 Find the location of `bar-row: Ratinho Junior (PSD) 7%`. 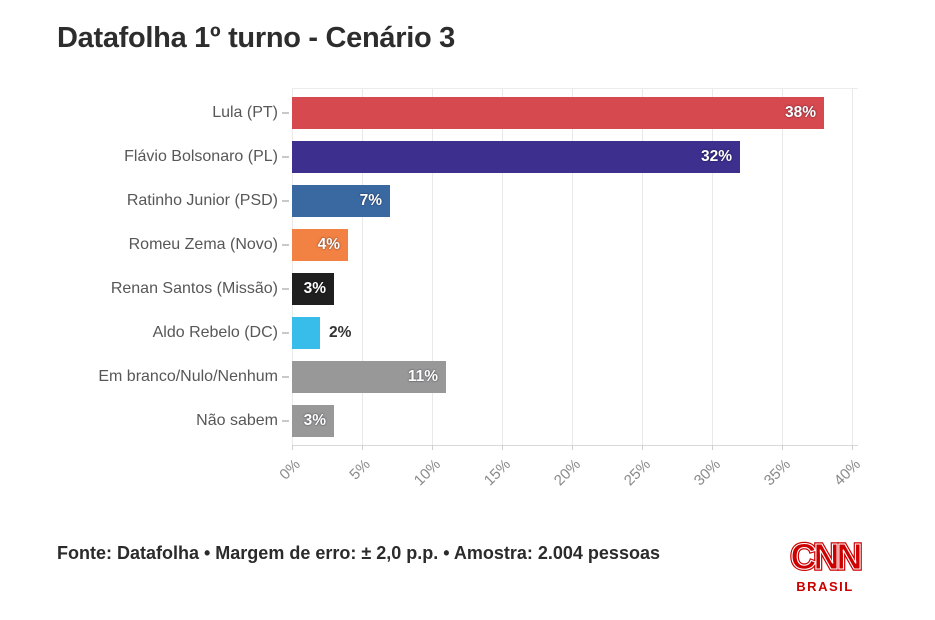

bar-row: Ratinho Junior (PSD) 7% is located at coordinates (462, 201).